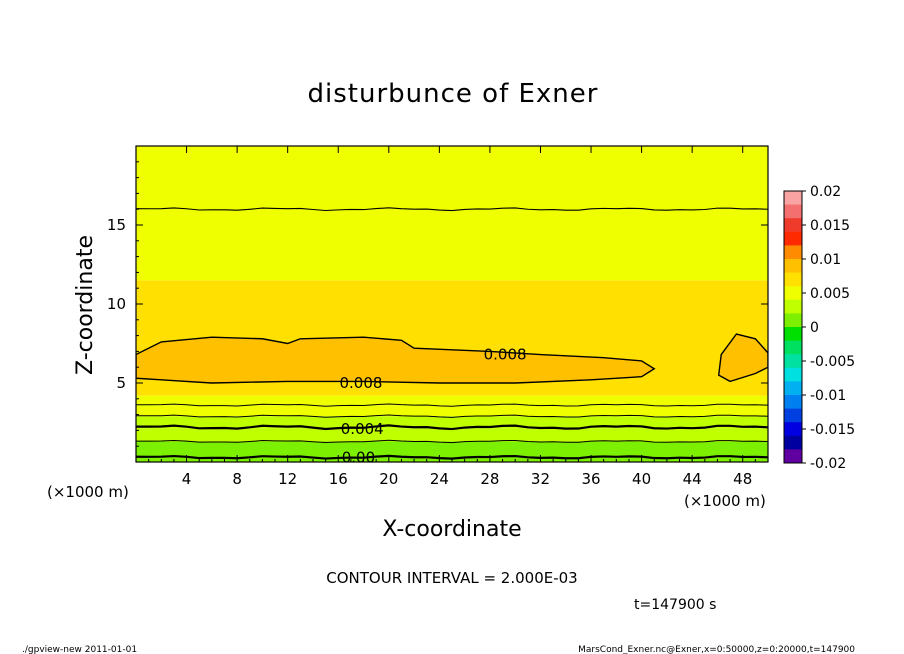 This screenshot has width=904, height=654. I want to click on contour-interval: CONTOUR INTERVAL = 2.000E-03, so click(451, 578).